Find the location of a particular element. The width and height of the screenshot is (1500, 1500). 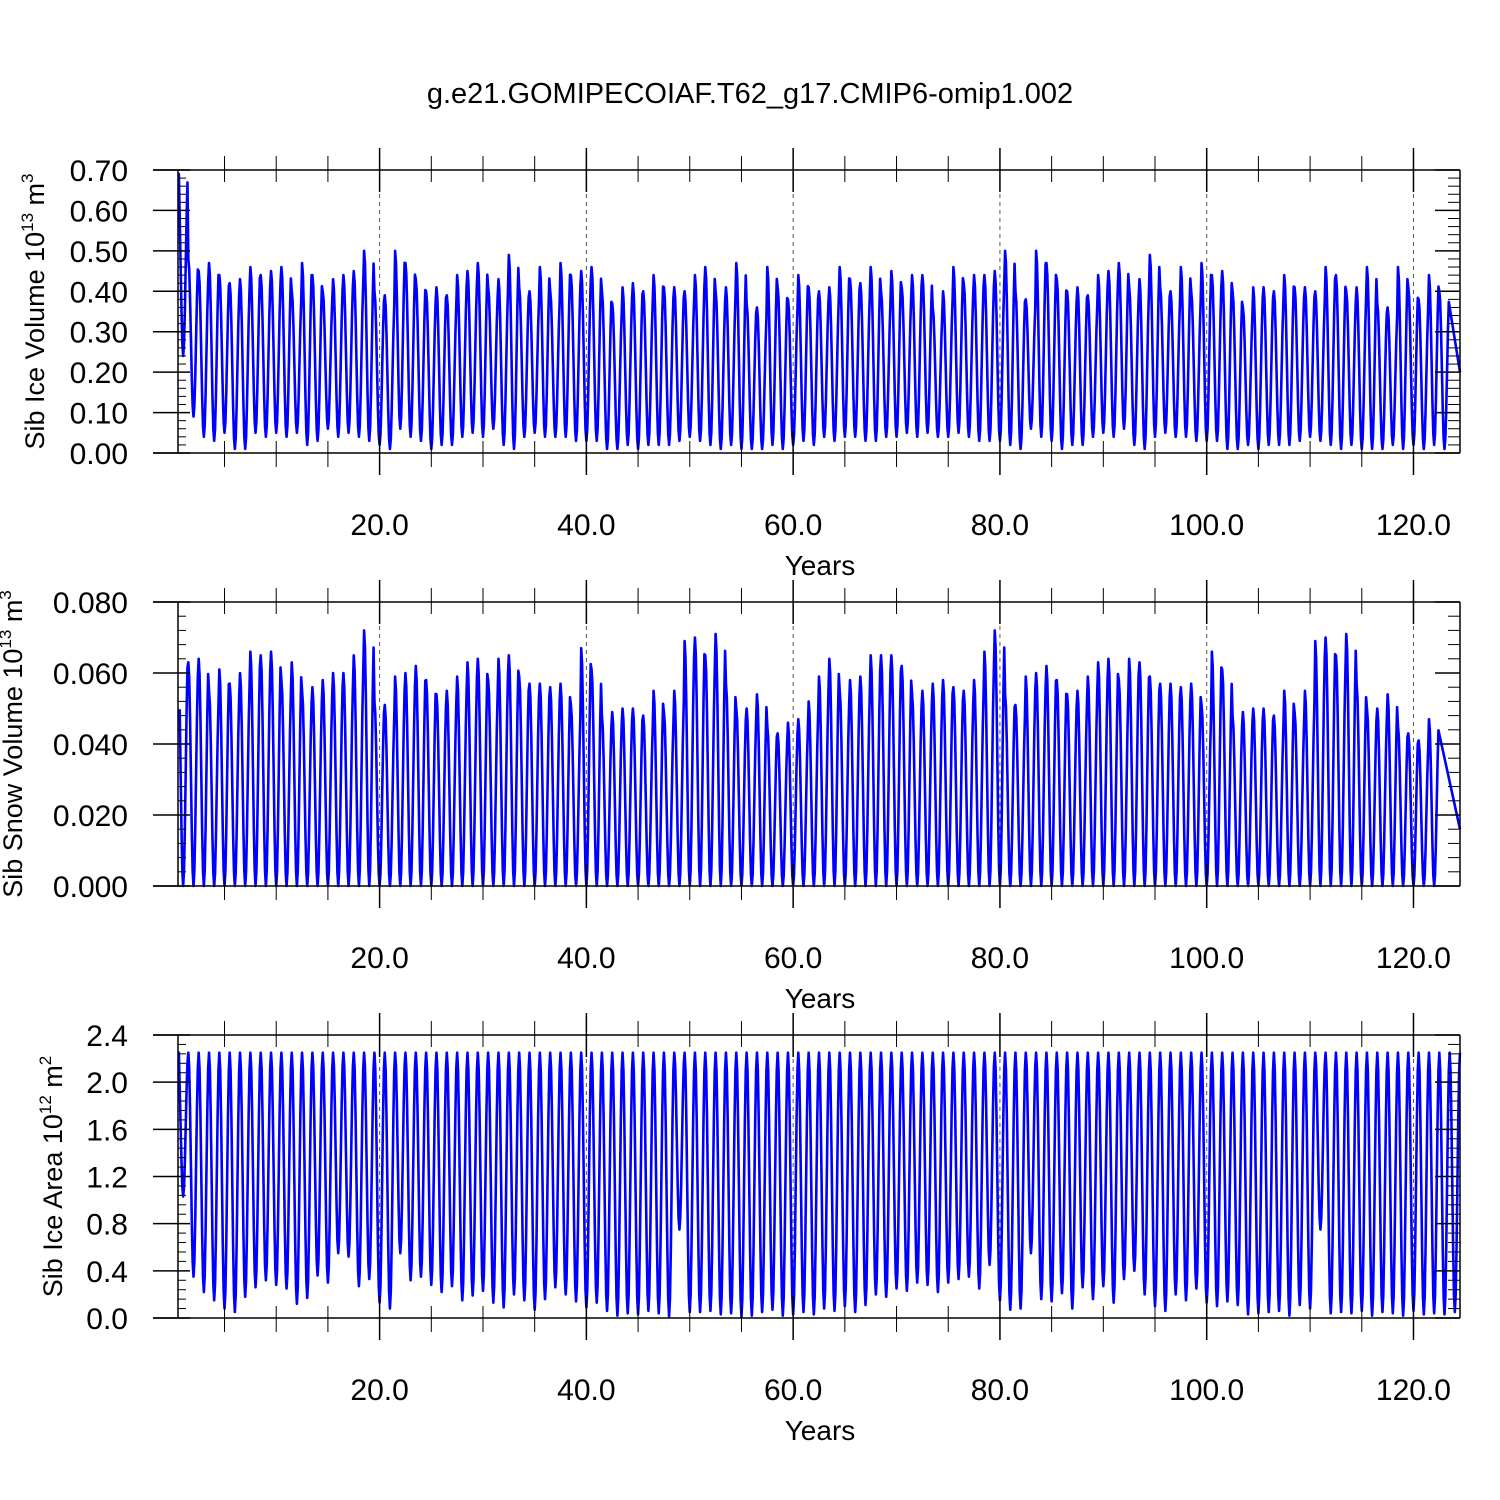

y-tick-label: 2.4 is located at coordinates (107, 1036).